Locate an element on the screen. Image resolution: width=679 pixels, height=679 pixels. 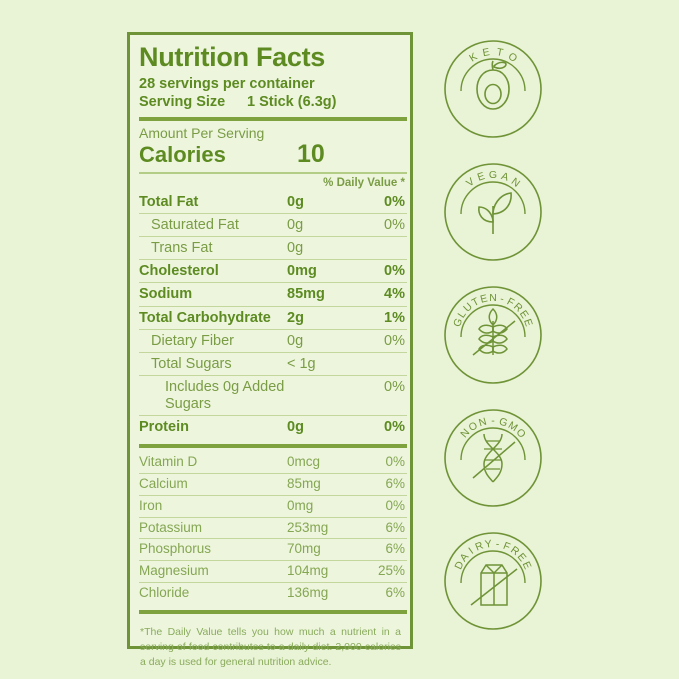
divider-thick-footnote is located at coordinates (273, 611).